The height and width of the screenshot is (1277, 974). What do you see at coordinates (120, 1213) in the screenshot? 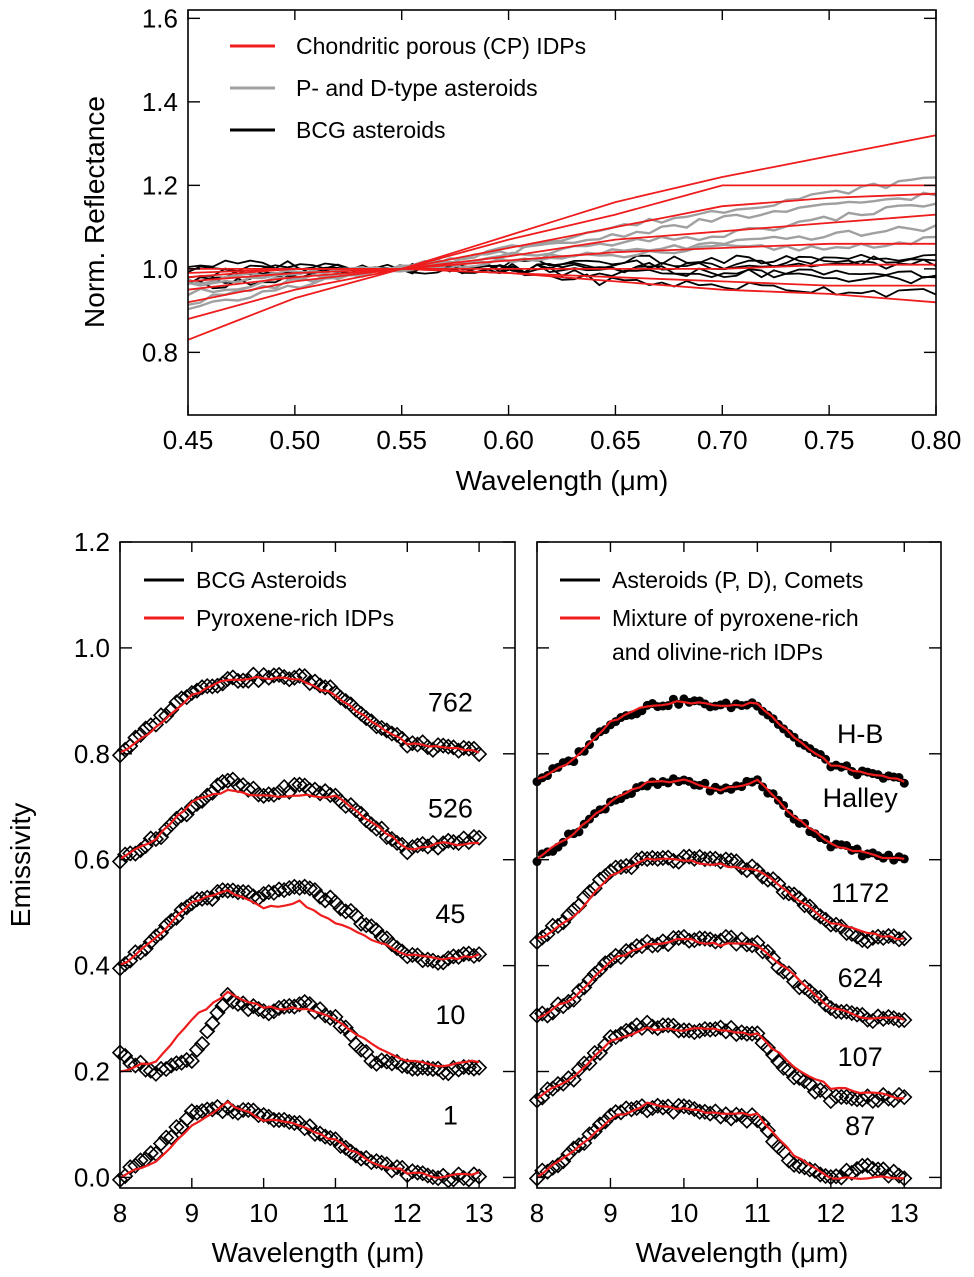
I see `x-tick-label: 8` at bounding box center [120, 1213].